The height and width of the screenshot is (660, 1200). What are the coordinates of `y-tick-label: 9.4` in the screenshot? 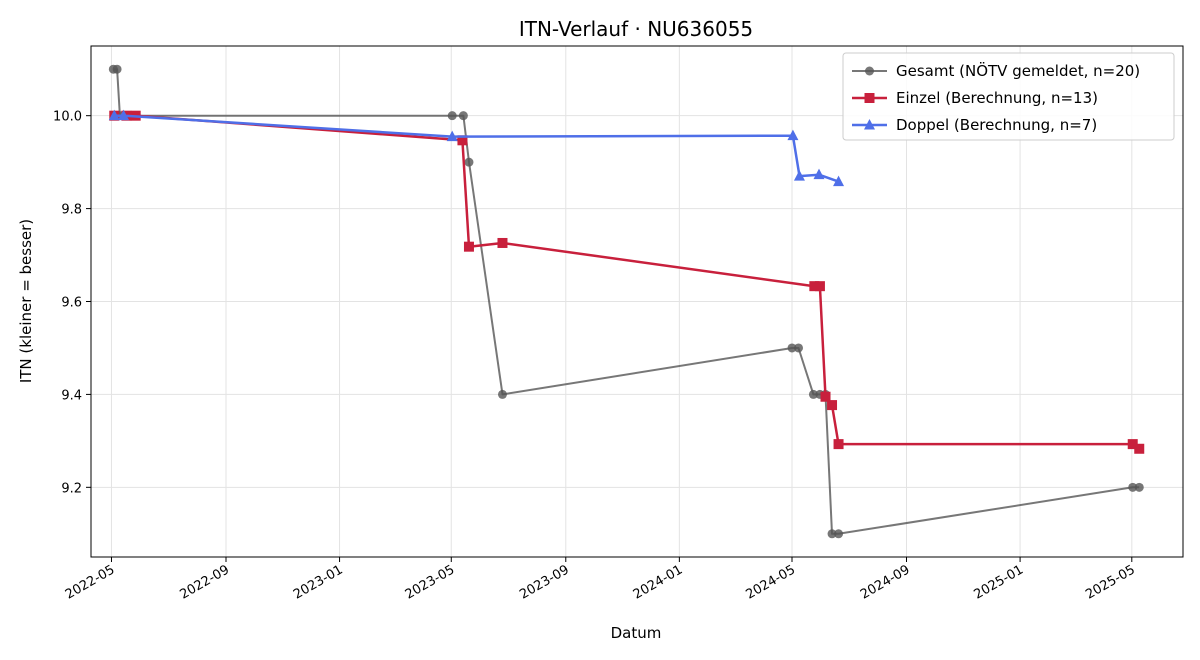 It's located at (71, 395).